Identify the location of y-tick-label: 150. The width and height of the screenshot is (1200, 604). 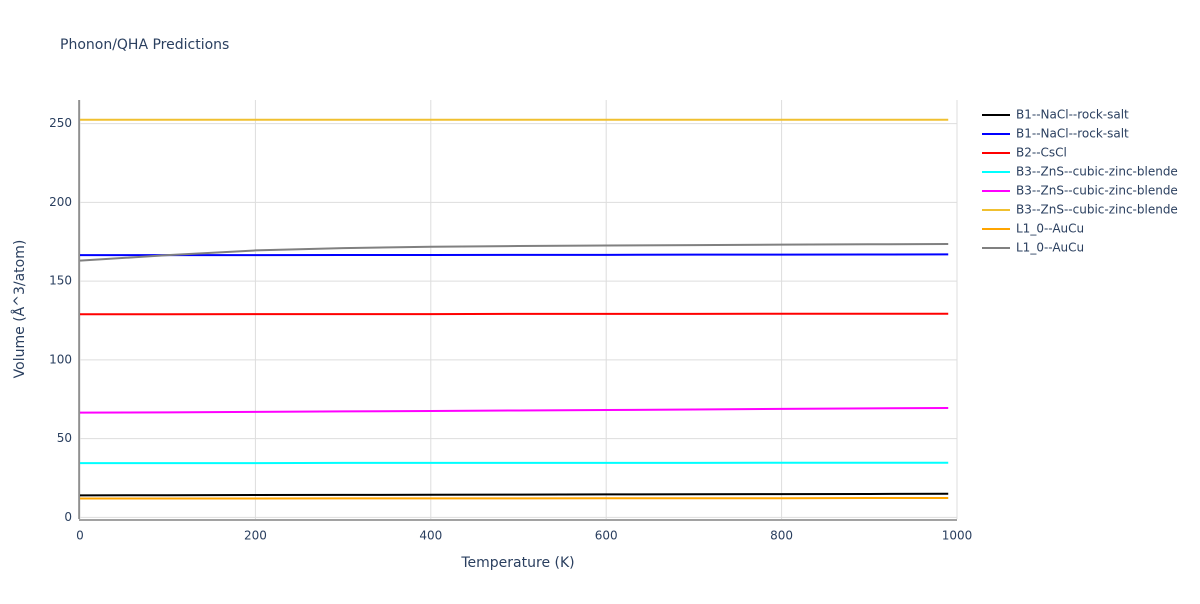
(60, 281).